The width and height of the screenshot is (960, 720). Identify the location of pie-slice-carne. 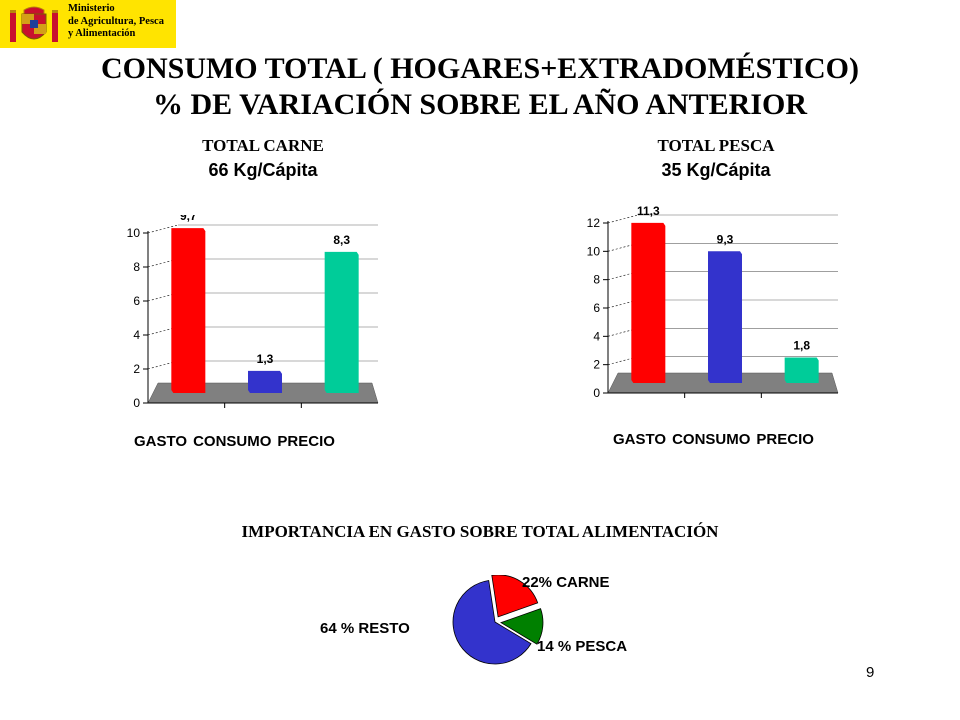
(515, 596).